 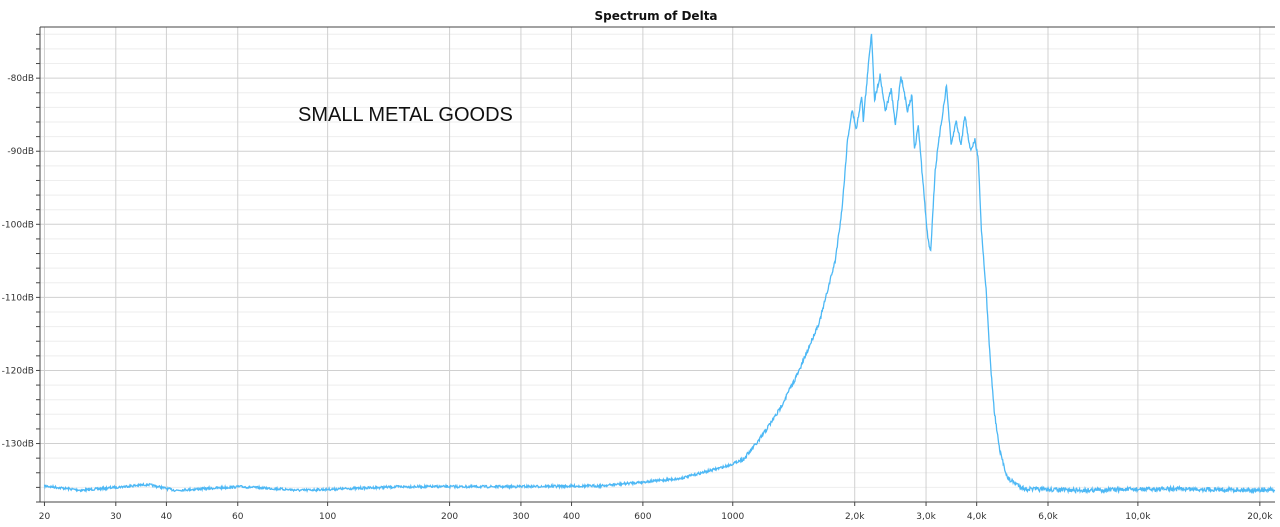 I want to click on x-tick-label: 20, so click(x=45, y=517).